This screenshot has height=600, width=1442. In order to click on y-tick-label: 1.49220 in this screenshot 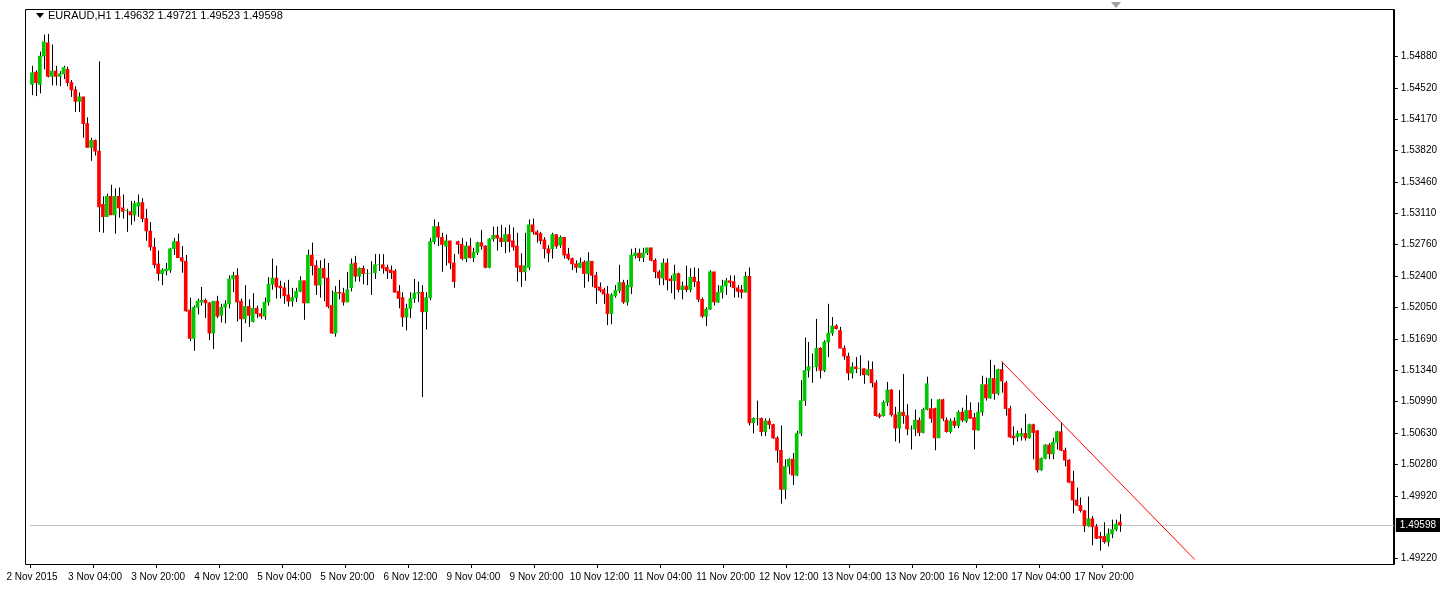, I will do `click(1419, 558)`.